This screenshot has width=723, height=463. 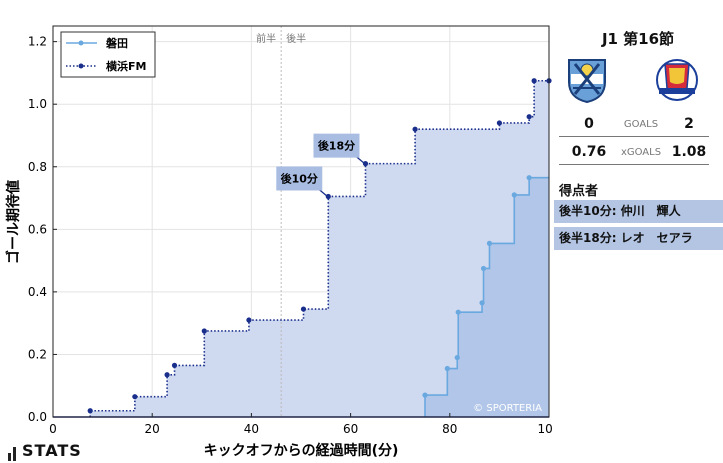 I want to click on y-tick-label: 0.6, so click(x=37, y=229).